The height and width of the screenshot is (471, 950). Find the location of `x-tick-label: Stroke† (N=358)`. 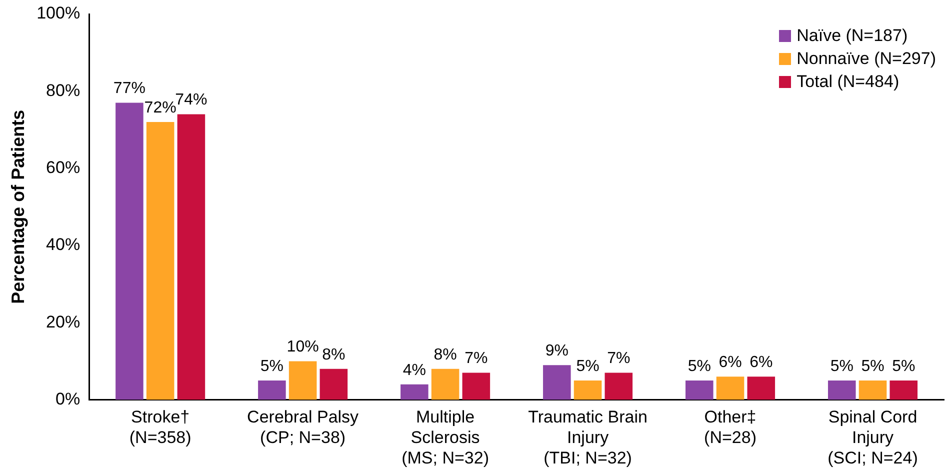

x-tick-label: Stroke† (N=358) is located at coordinates (160, 428).